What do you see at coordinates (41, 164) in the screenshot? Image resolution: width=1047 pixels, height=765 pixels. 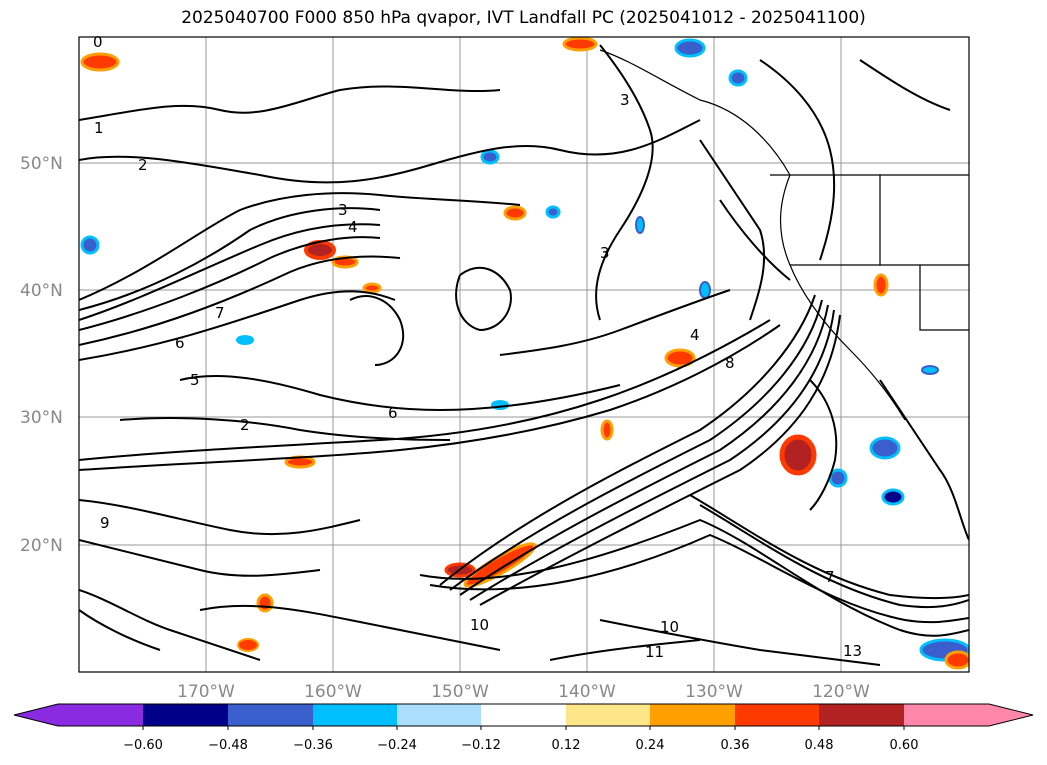 I see `lat-label-50: 50°N` at bounding box center [41, 164].